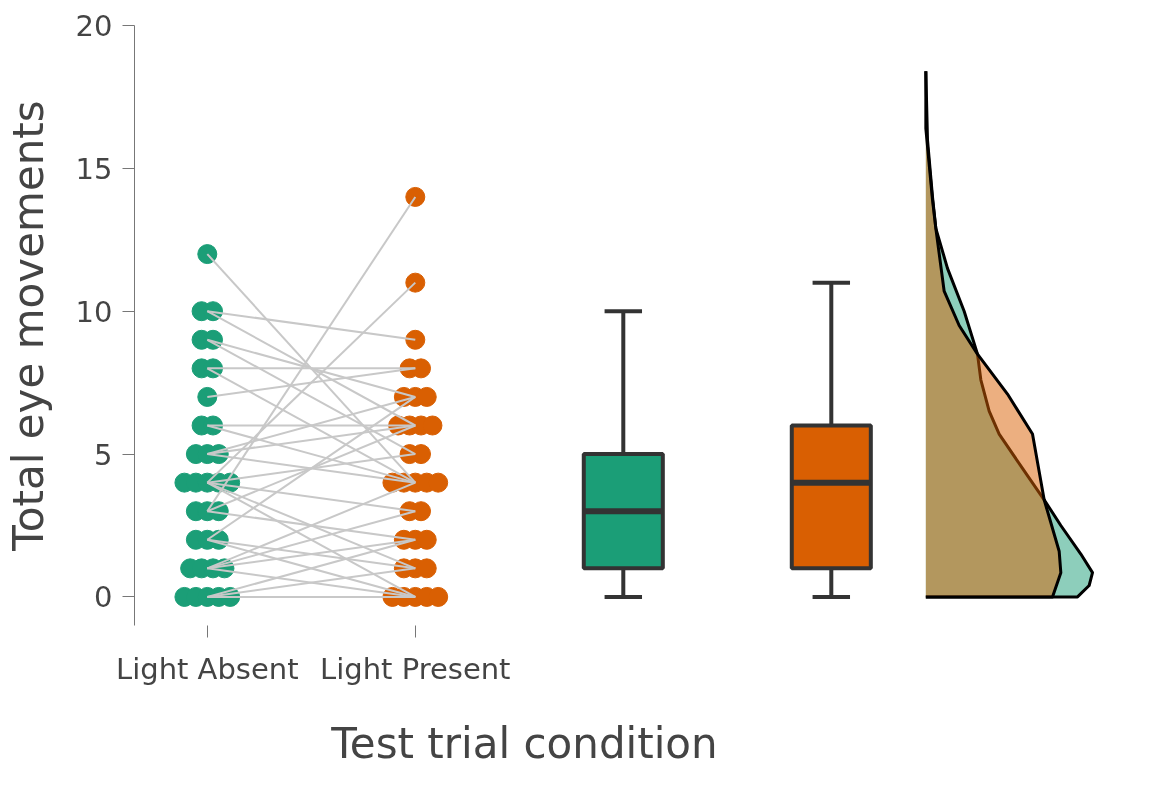 The height and width of the screenshot is (785, 1169). Describe the element at coordinates (524, 743) in the screenshot. I see `x-axis-title: Test trial condition` at that location.